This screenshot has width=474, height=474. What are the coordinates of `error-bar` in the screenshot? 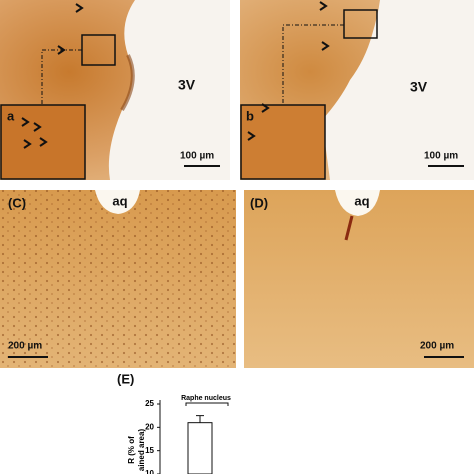 It's located at (200, 419).